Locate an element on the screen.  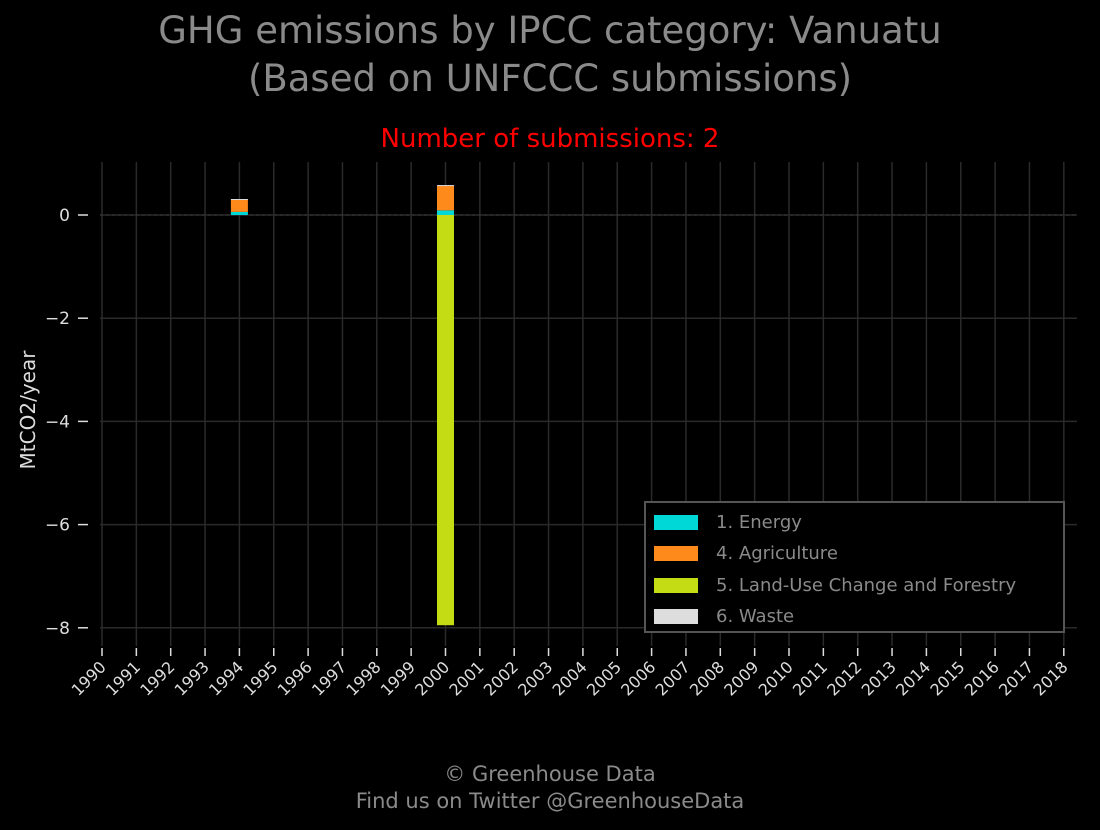
x-tick-label: 1991 is located at coordinates (123, 678).